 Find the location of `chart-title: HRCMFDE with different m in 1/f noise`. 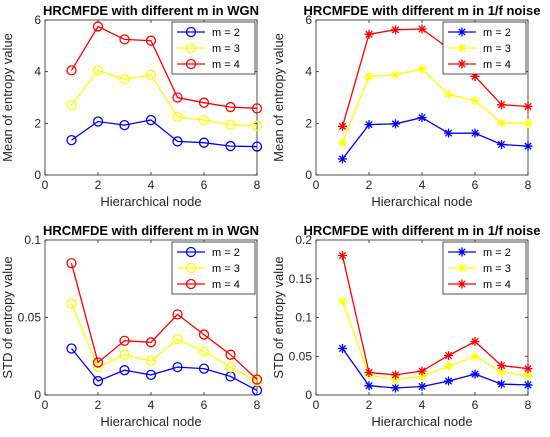

chart-title: HRCMFDE with different m in 1/f noise is located at coordinates (422, 10).